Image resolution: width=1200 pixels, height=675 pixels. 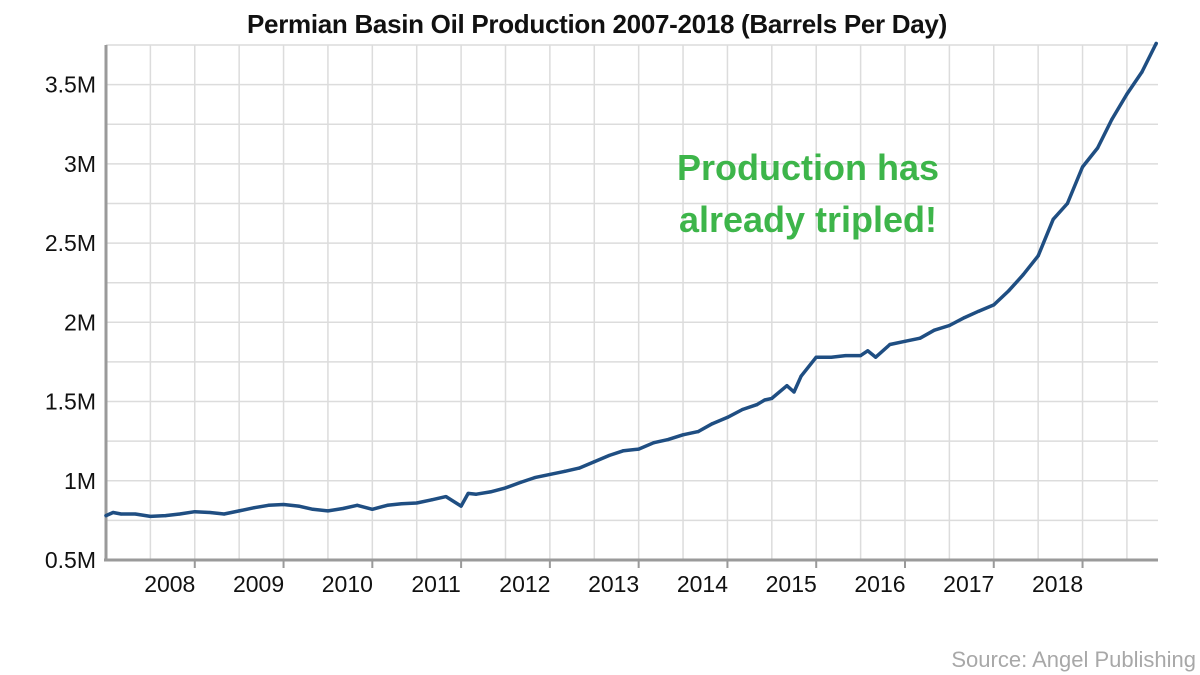 I want to click on y-tick-label: 0.5M, so click(x=70, y=560).